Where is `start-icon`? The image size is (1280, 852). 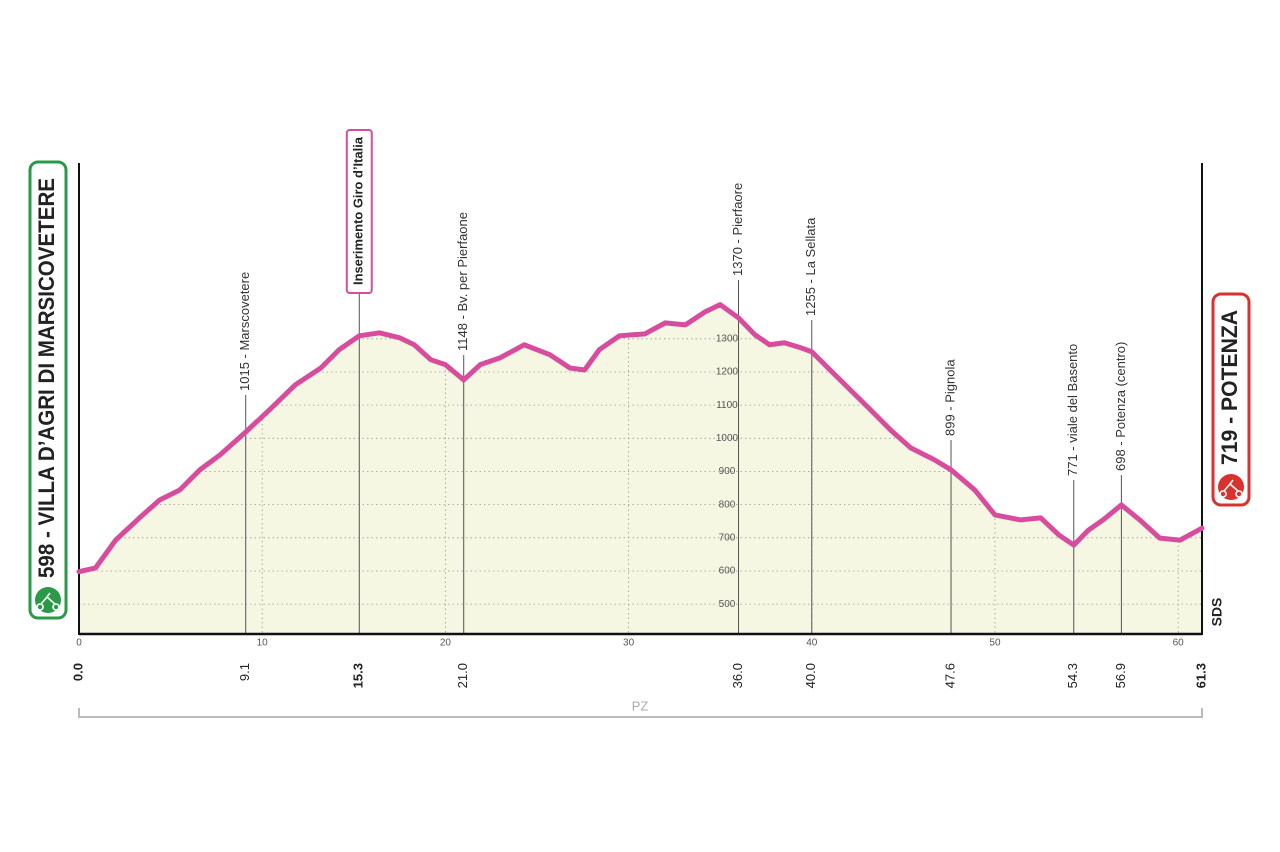
start-icon is located at coordinates (48, 600).